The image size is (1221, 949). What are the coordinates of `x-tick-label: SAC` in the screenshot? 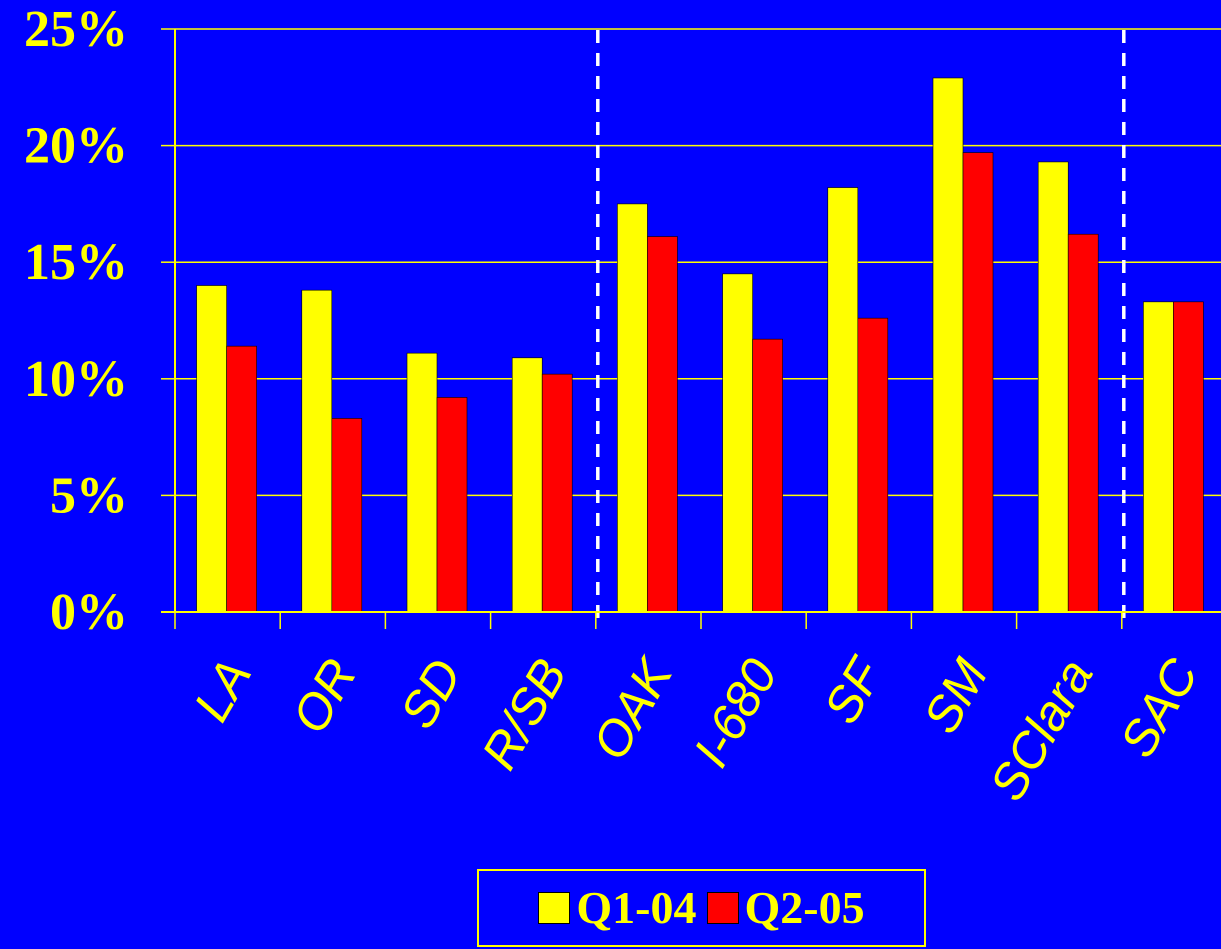 It's located at (1159, 708).